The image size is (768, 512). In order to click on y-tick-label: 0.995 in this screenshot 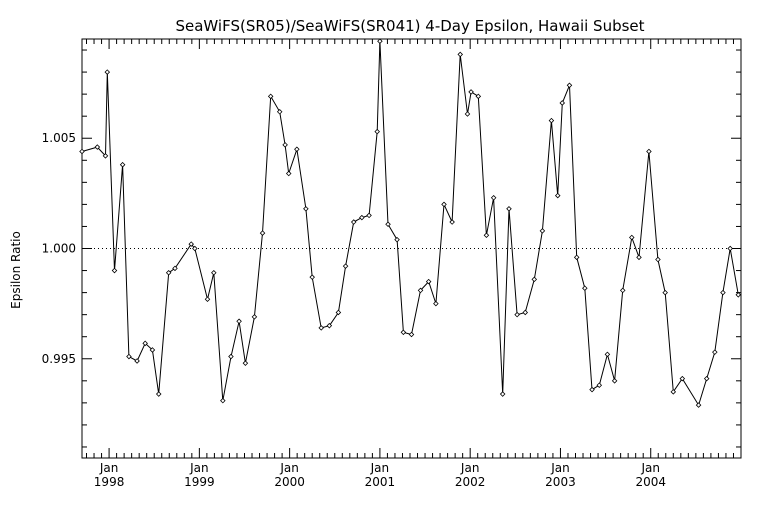, I will do `click(59, 359)`.